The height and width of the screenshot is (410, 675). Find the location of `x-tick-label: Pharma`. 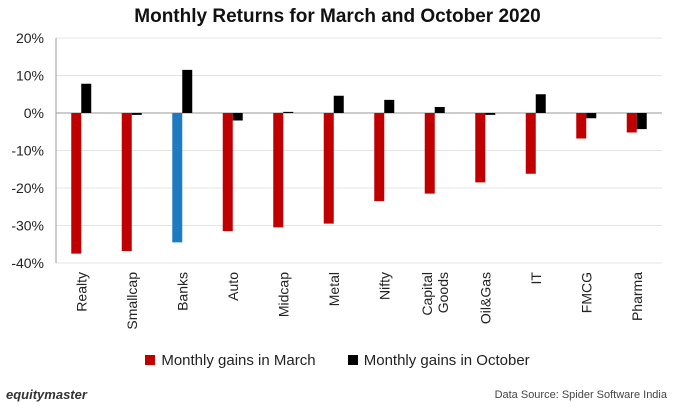

x-tick-label: Pharma is located at coordinates (637, 296).